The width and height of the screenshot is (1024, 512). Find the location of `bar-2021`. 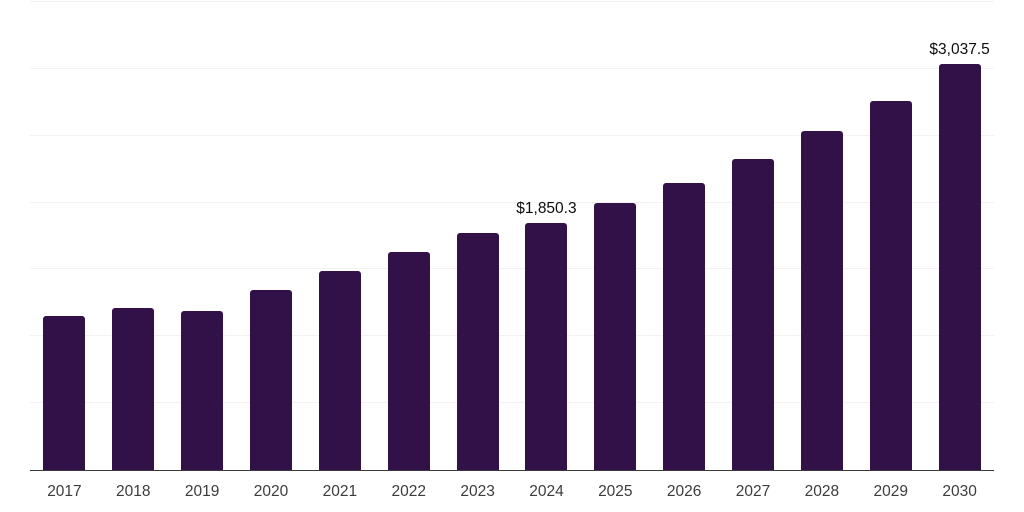

bar-2021 is located at coordinates (339, 370).